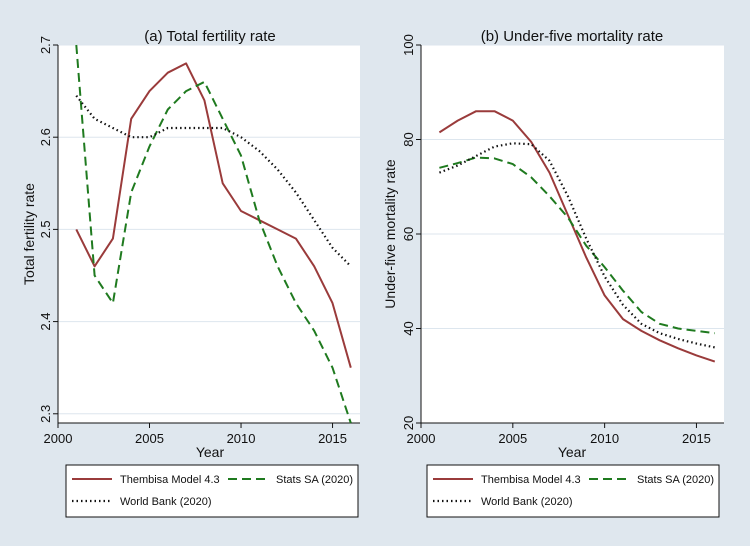  What do you see at coordinates (408, 328) in the screenshot?
I see `y-tick-label: 40` at bounding box center [408, 328].